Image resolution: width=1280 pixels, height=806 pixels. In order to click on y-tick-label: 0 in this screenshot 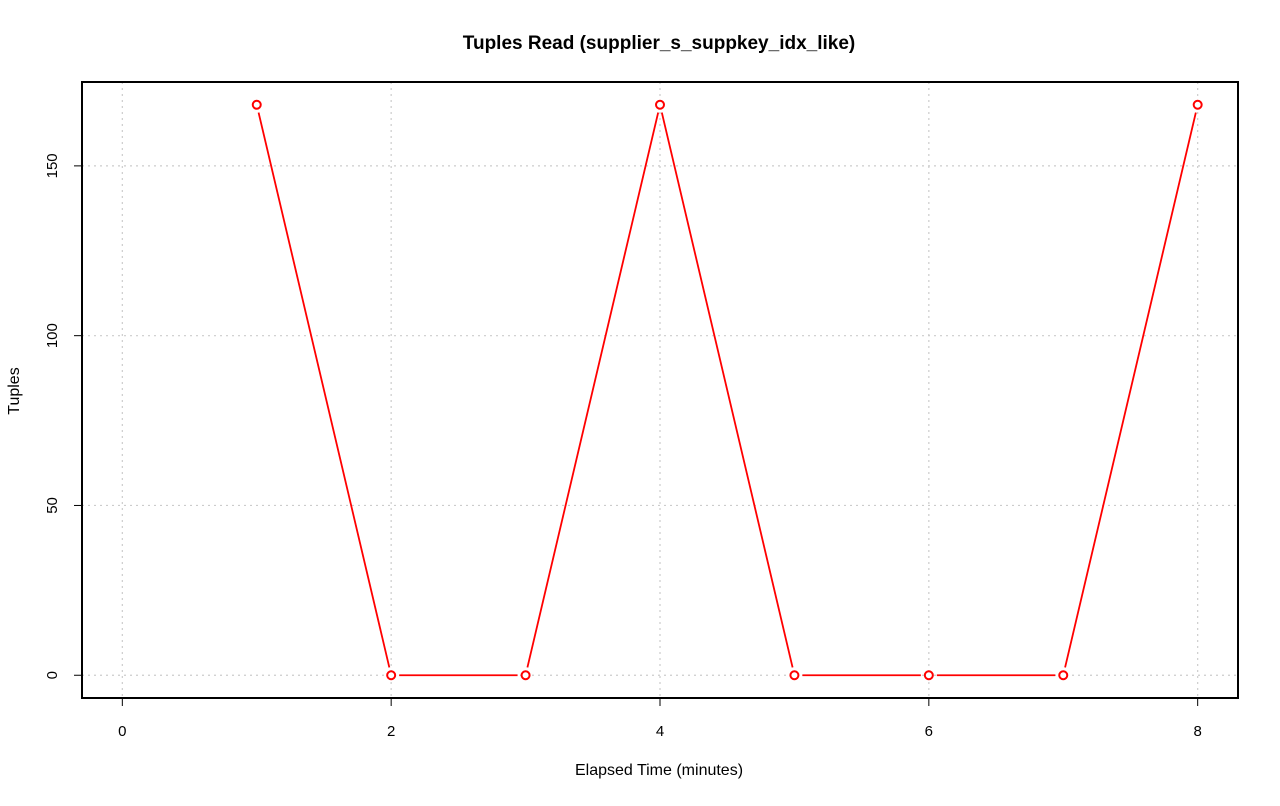, I will do `click(52, 675)`.